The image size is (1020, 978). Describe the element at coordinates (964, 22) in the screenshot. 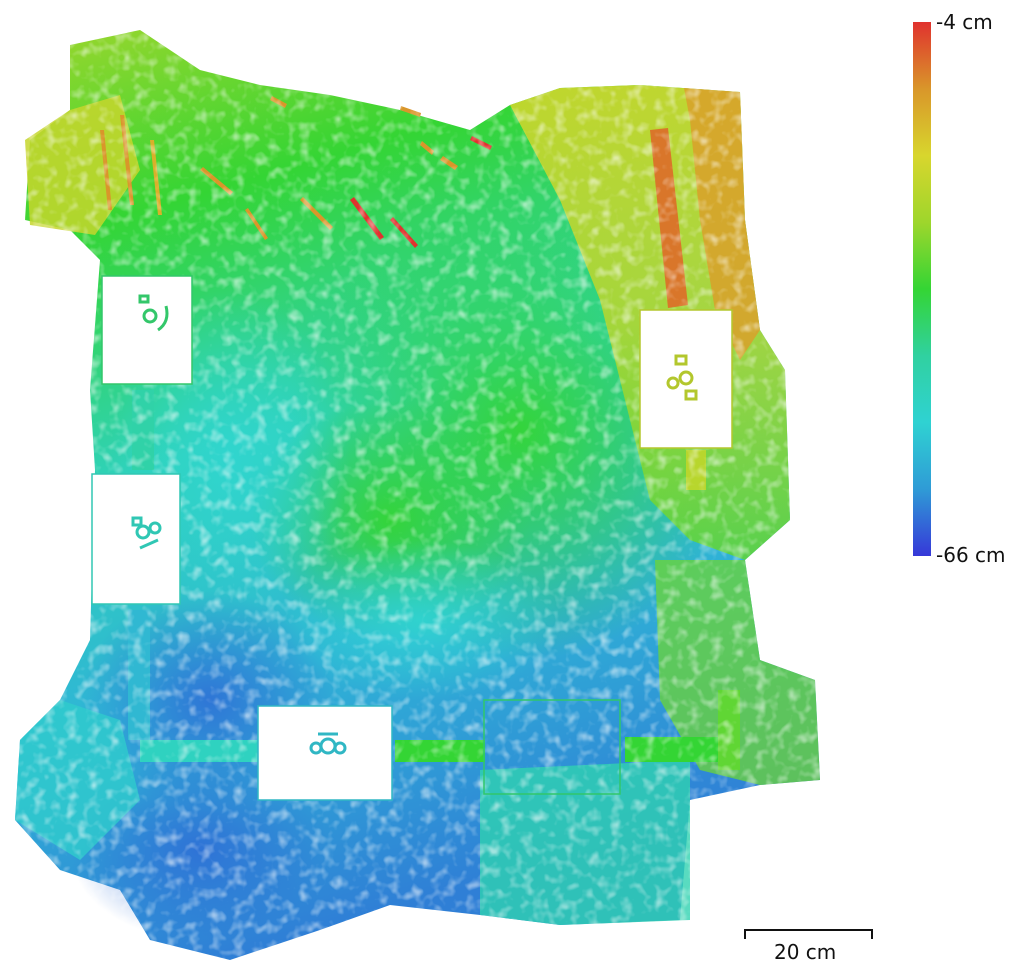

I see `colorbar-max-label: -4 cm` at that location.